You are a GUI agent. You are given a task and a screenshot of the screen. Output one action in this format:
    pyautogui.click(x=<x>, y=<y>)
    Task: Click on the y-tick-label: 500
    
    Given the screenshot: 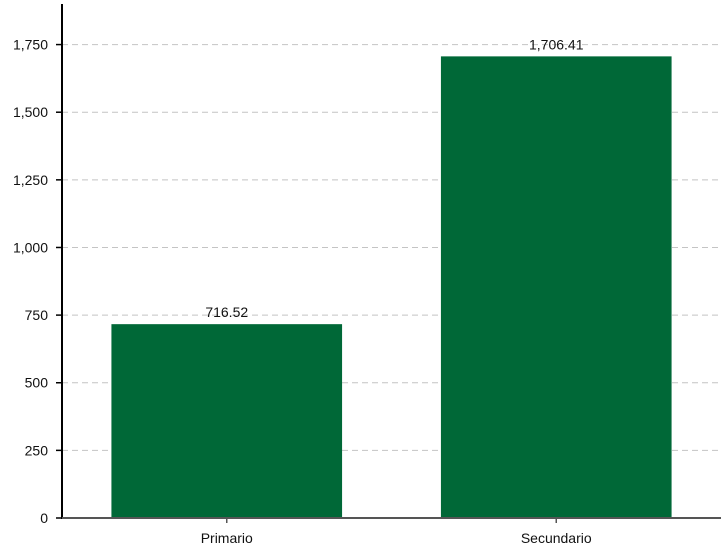 What is the action you would take?
    pyautogui.click(x=37, y=383)
    